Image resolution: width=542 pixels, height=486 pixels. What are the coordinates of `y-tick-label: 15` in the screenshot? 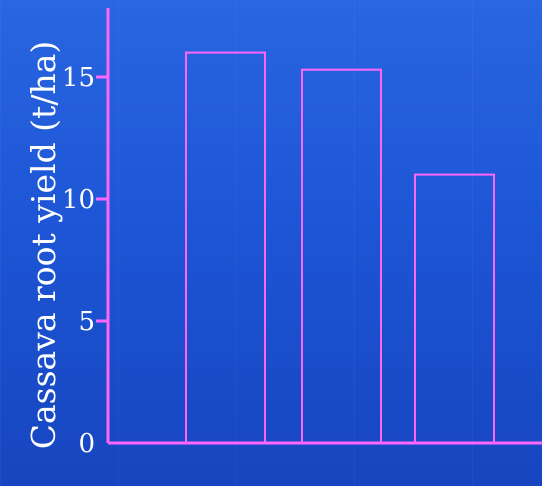 It's located at (78, 78).